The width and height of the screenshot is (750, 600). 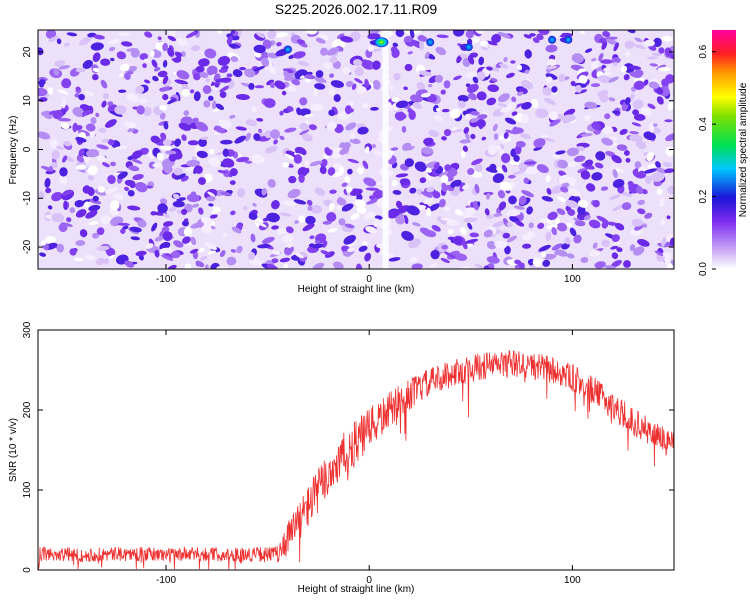 I want to click on x-tick-label: 100, so click(x=572, y=580).